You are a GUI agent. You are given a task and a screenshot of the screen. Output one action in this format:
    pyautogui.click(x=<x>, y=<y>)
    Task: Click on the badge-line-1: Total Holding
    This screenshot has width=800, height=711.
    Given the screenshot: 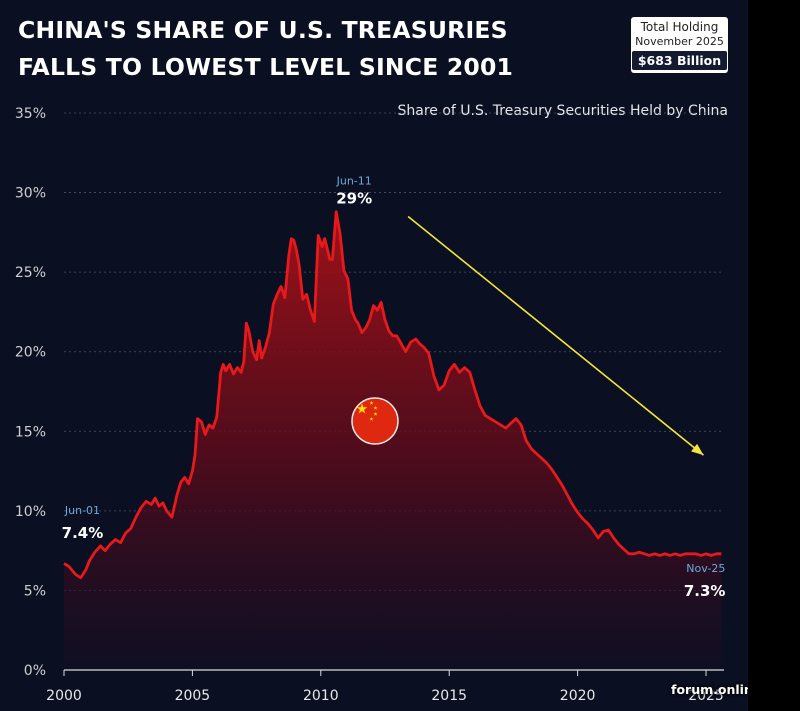 What is the action you would take?
    pyautogui.click(x=679, y=27)
    